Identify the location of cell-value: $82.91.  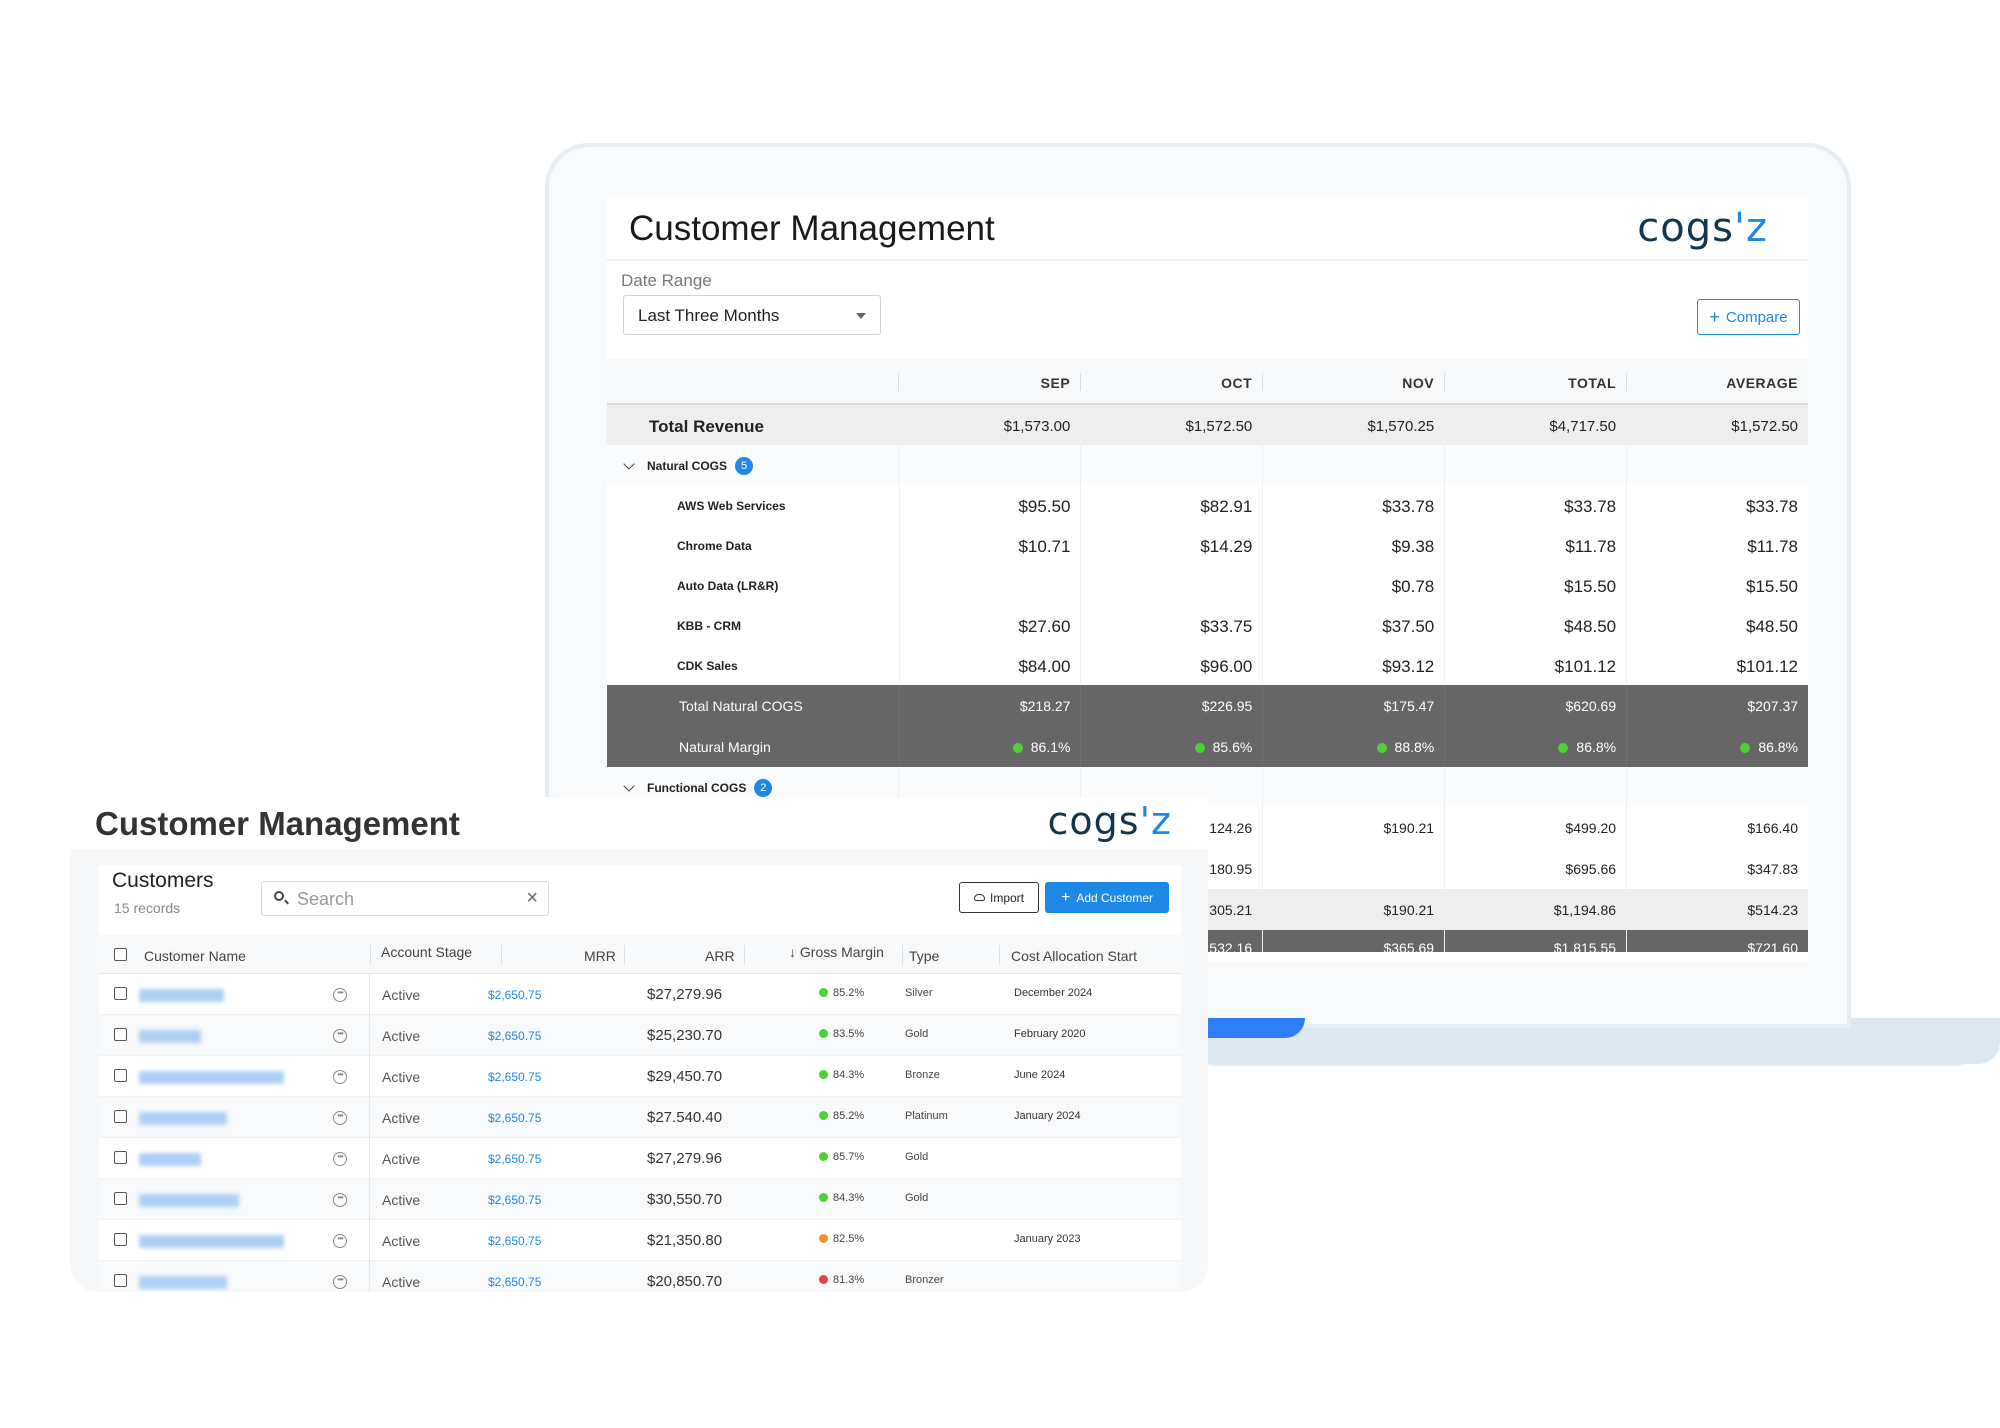
(1171, 505).